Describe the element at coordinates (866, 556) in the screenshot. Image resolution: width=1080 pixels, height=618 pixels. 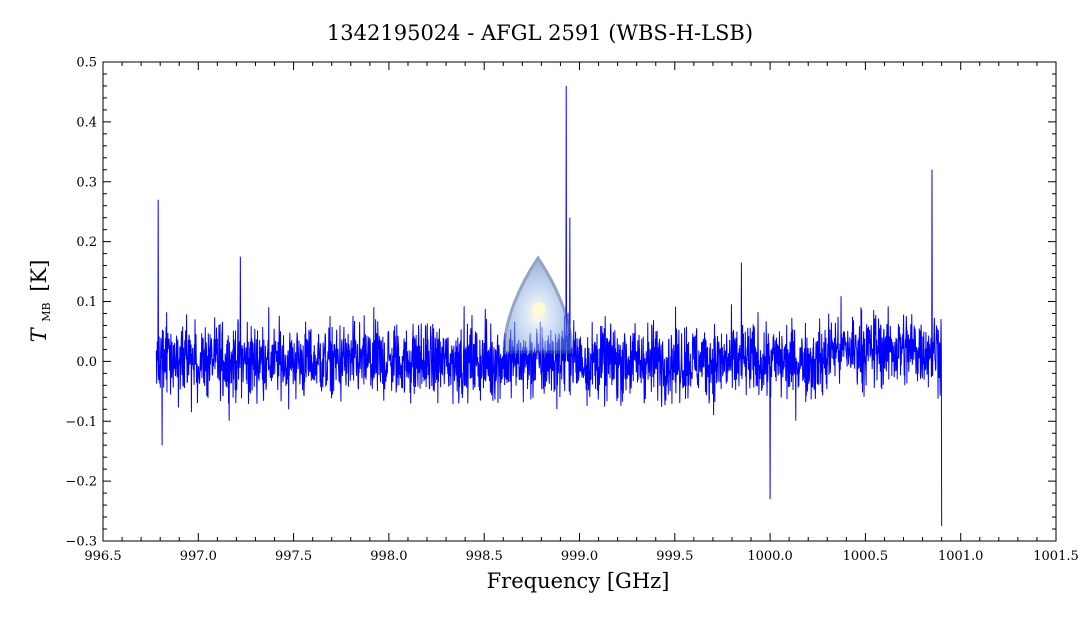
I see `x-tick-label: 1000.5` at that location.